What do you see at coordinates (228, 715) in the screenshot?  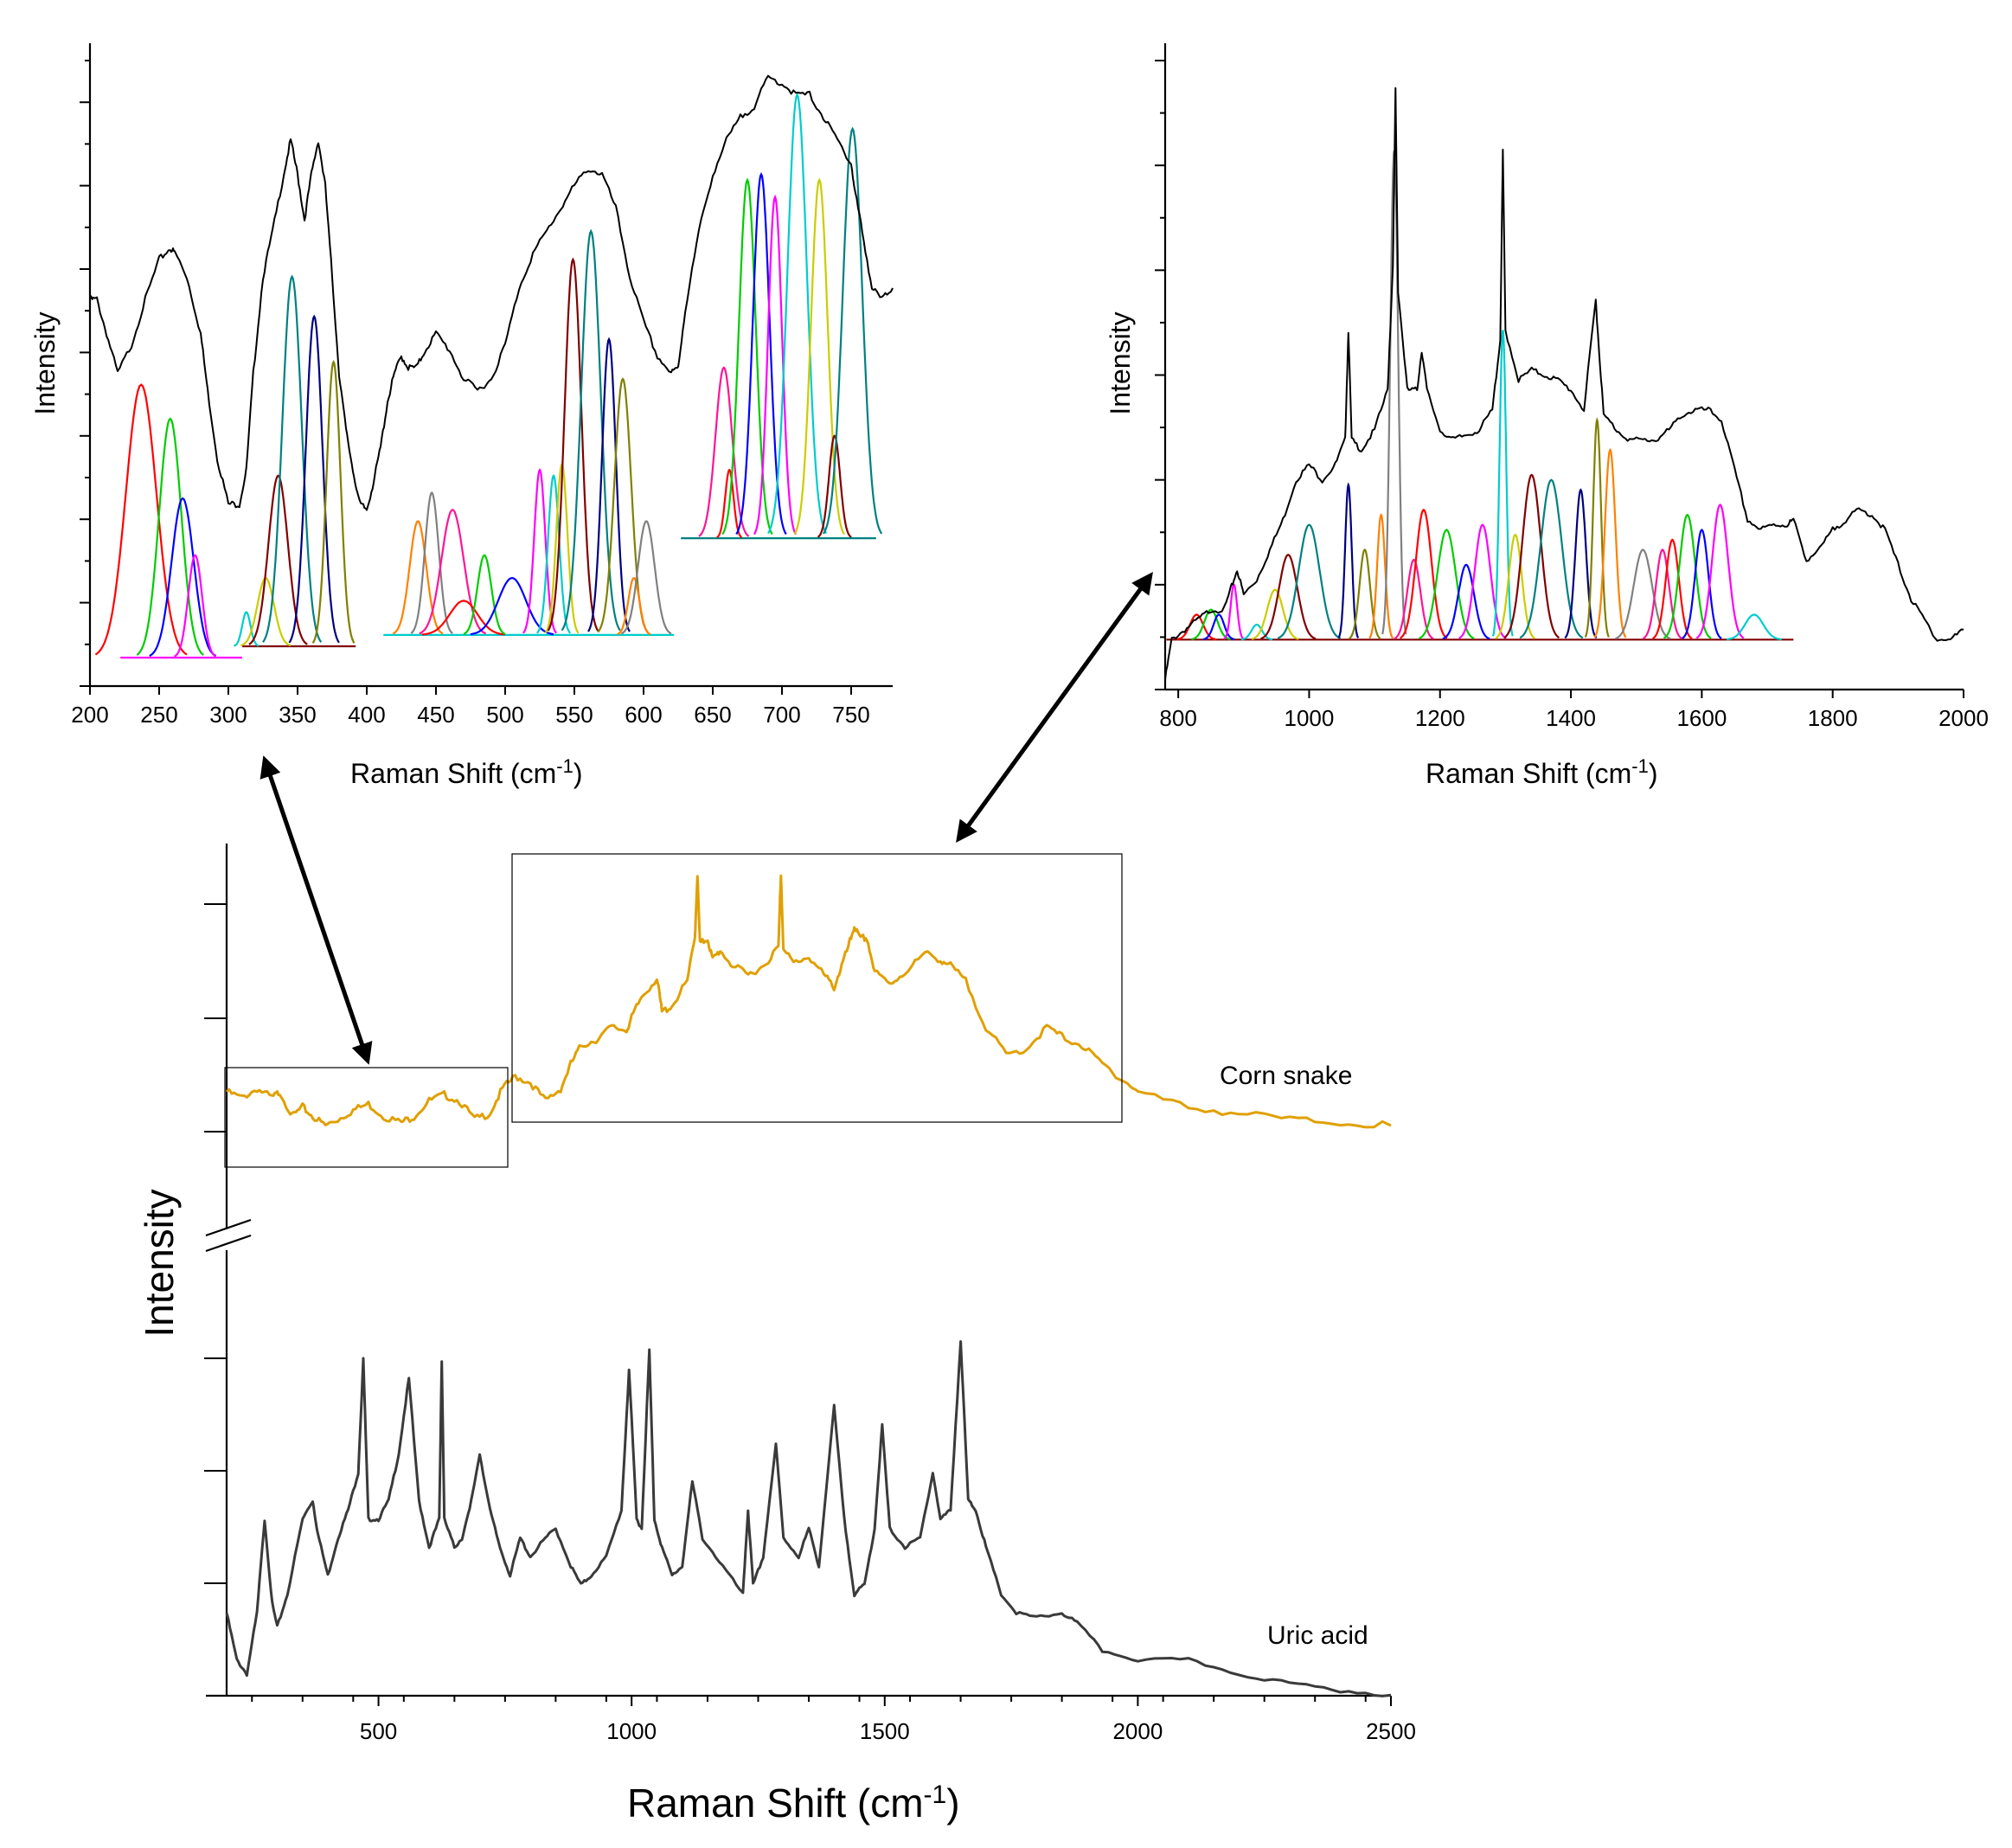 I see `inset-low-x-tick-label: 300` at bounding box center [228, 715].